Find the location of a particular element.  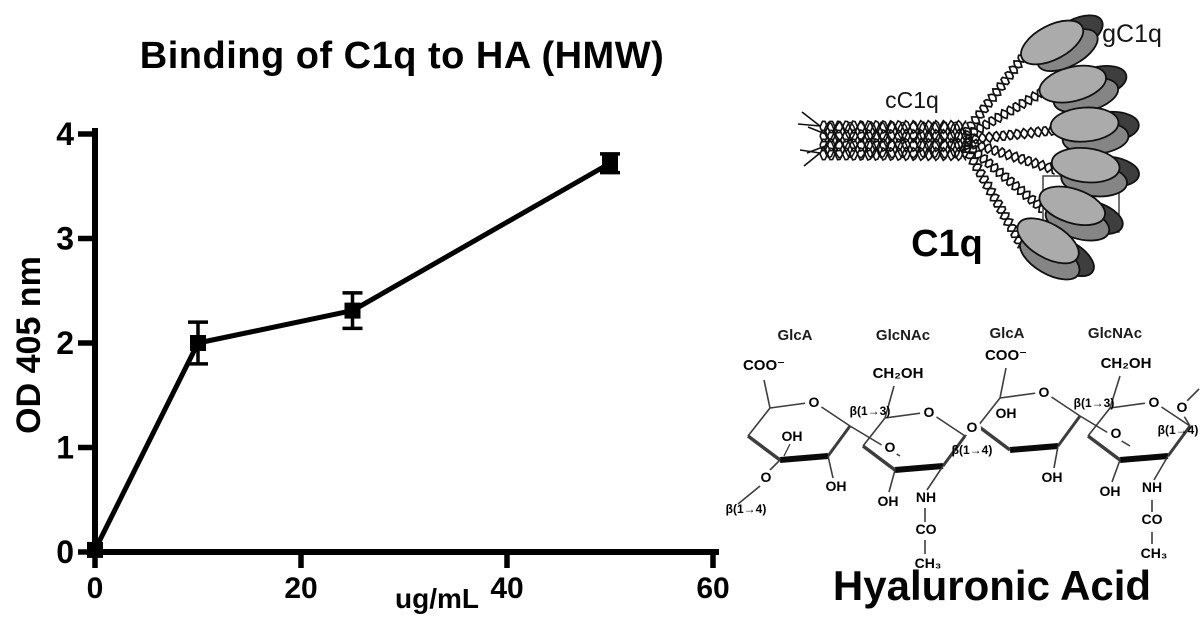

y-tick-label: 0 is located at coordinates (65, 552).